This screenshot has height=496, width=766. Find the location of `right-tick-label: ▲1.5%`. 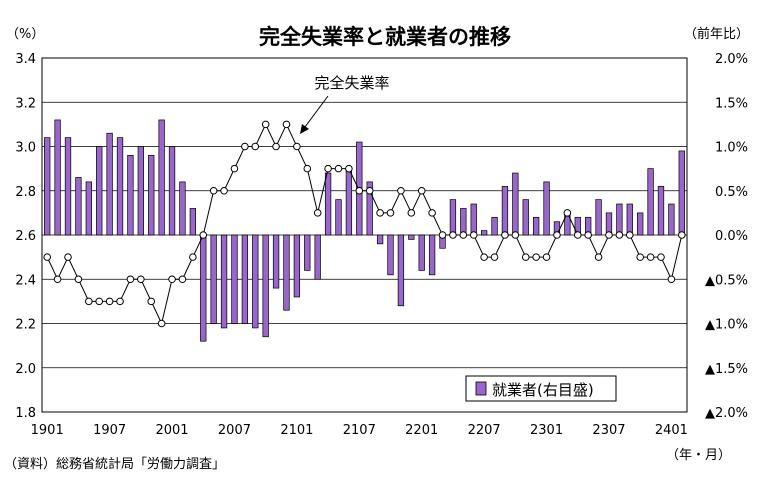

right-tick-label: ▲1.5% is located at coordinates (726, 369).